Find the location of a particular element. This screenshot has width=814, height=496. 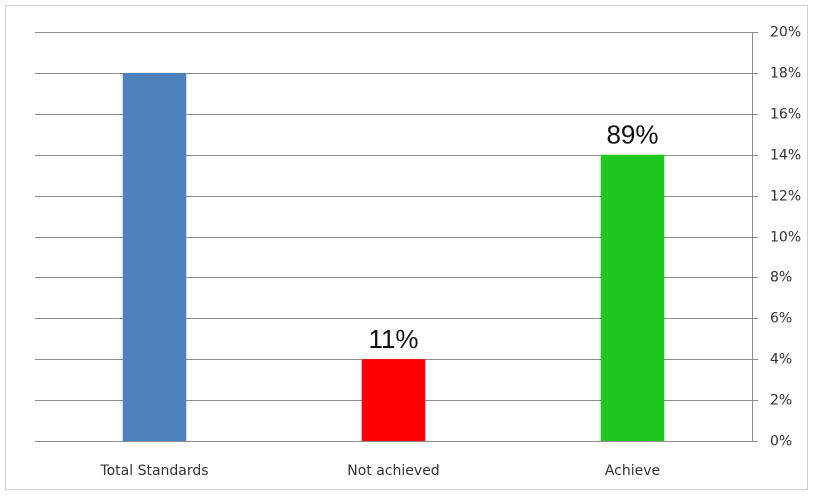

y-tick-label: 12% is located at coordinates (785, 197).